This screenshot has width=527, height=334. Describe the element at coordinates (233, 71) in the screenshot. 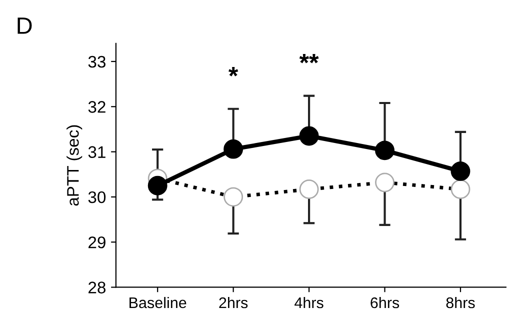

I see `annotation: *` at that location.